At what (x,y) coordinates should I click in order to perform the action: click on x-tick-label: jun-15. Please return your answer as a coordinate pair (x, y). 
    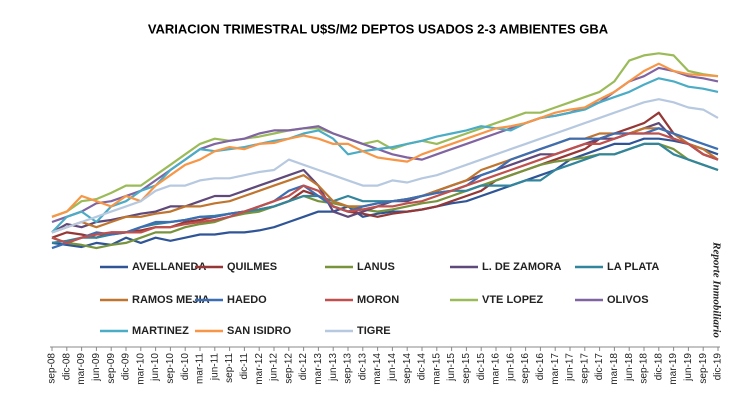
    Looking at the image, I should click on (451, 367).